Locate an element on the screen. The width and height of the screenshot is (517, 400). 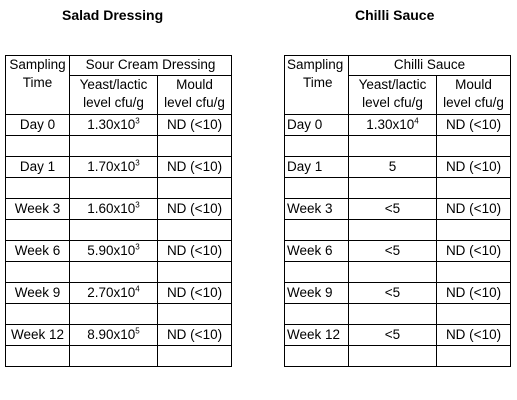
table-row: Day 1 1.70x103 ND (<10) is located at coordinates (119, 167).